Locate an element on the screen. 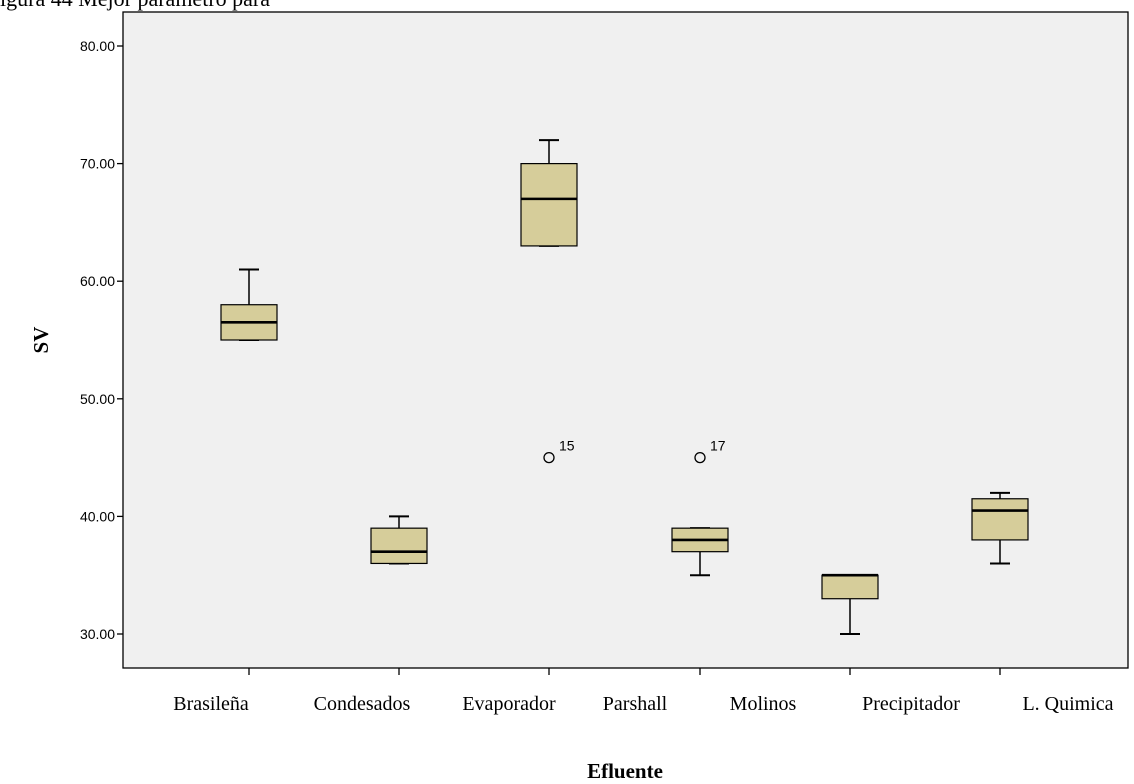 The image size is (1134, 784). y-tick-label: 60.00 is located at coordinates (97, 281).